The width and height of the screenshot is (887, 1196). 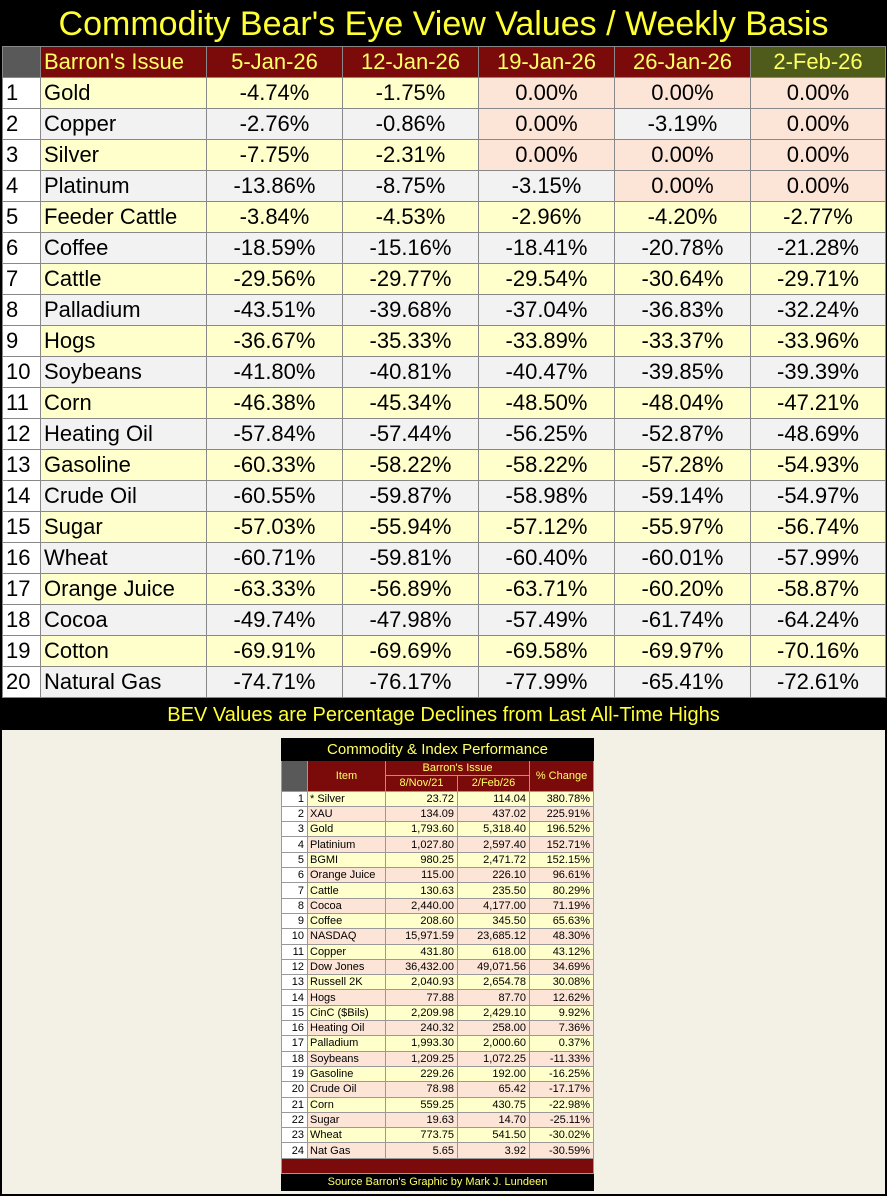 I want to click on bev-row-number: 10, so click(x=21, y=372).